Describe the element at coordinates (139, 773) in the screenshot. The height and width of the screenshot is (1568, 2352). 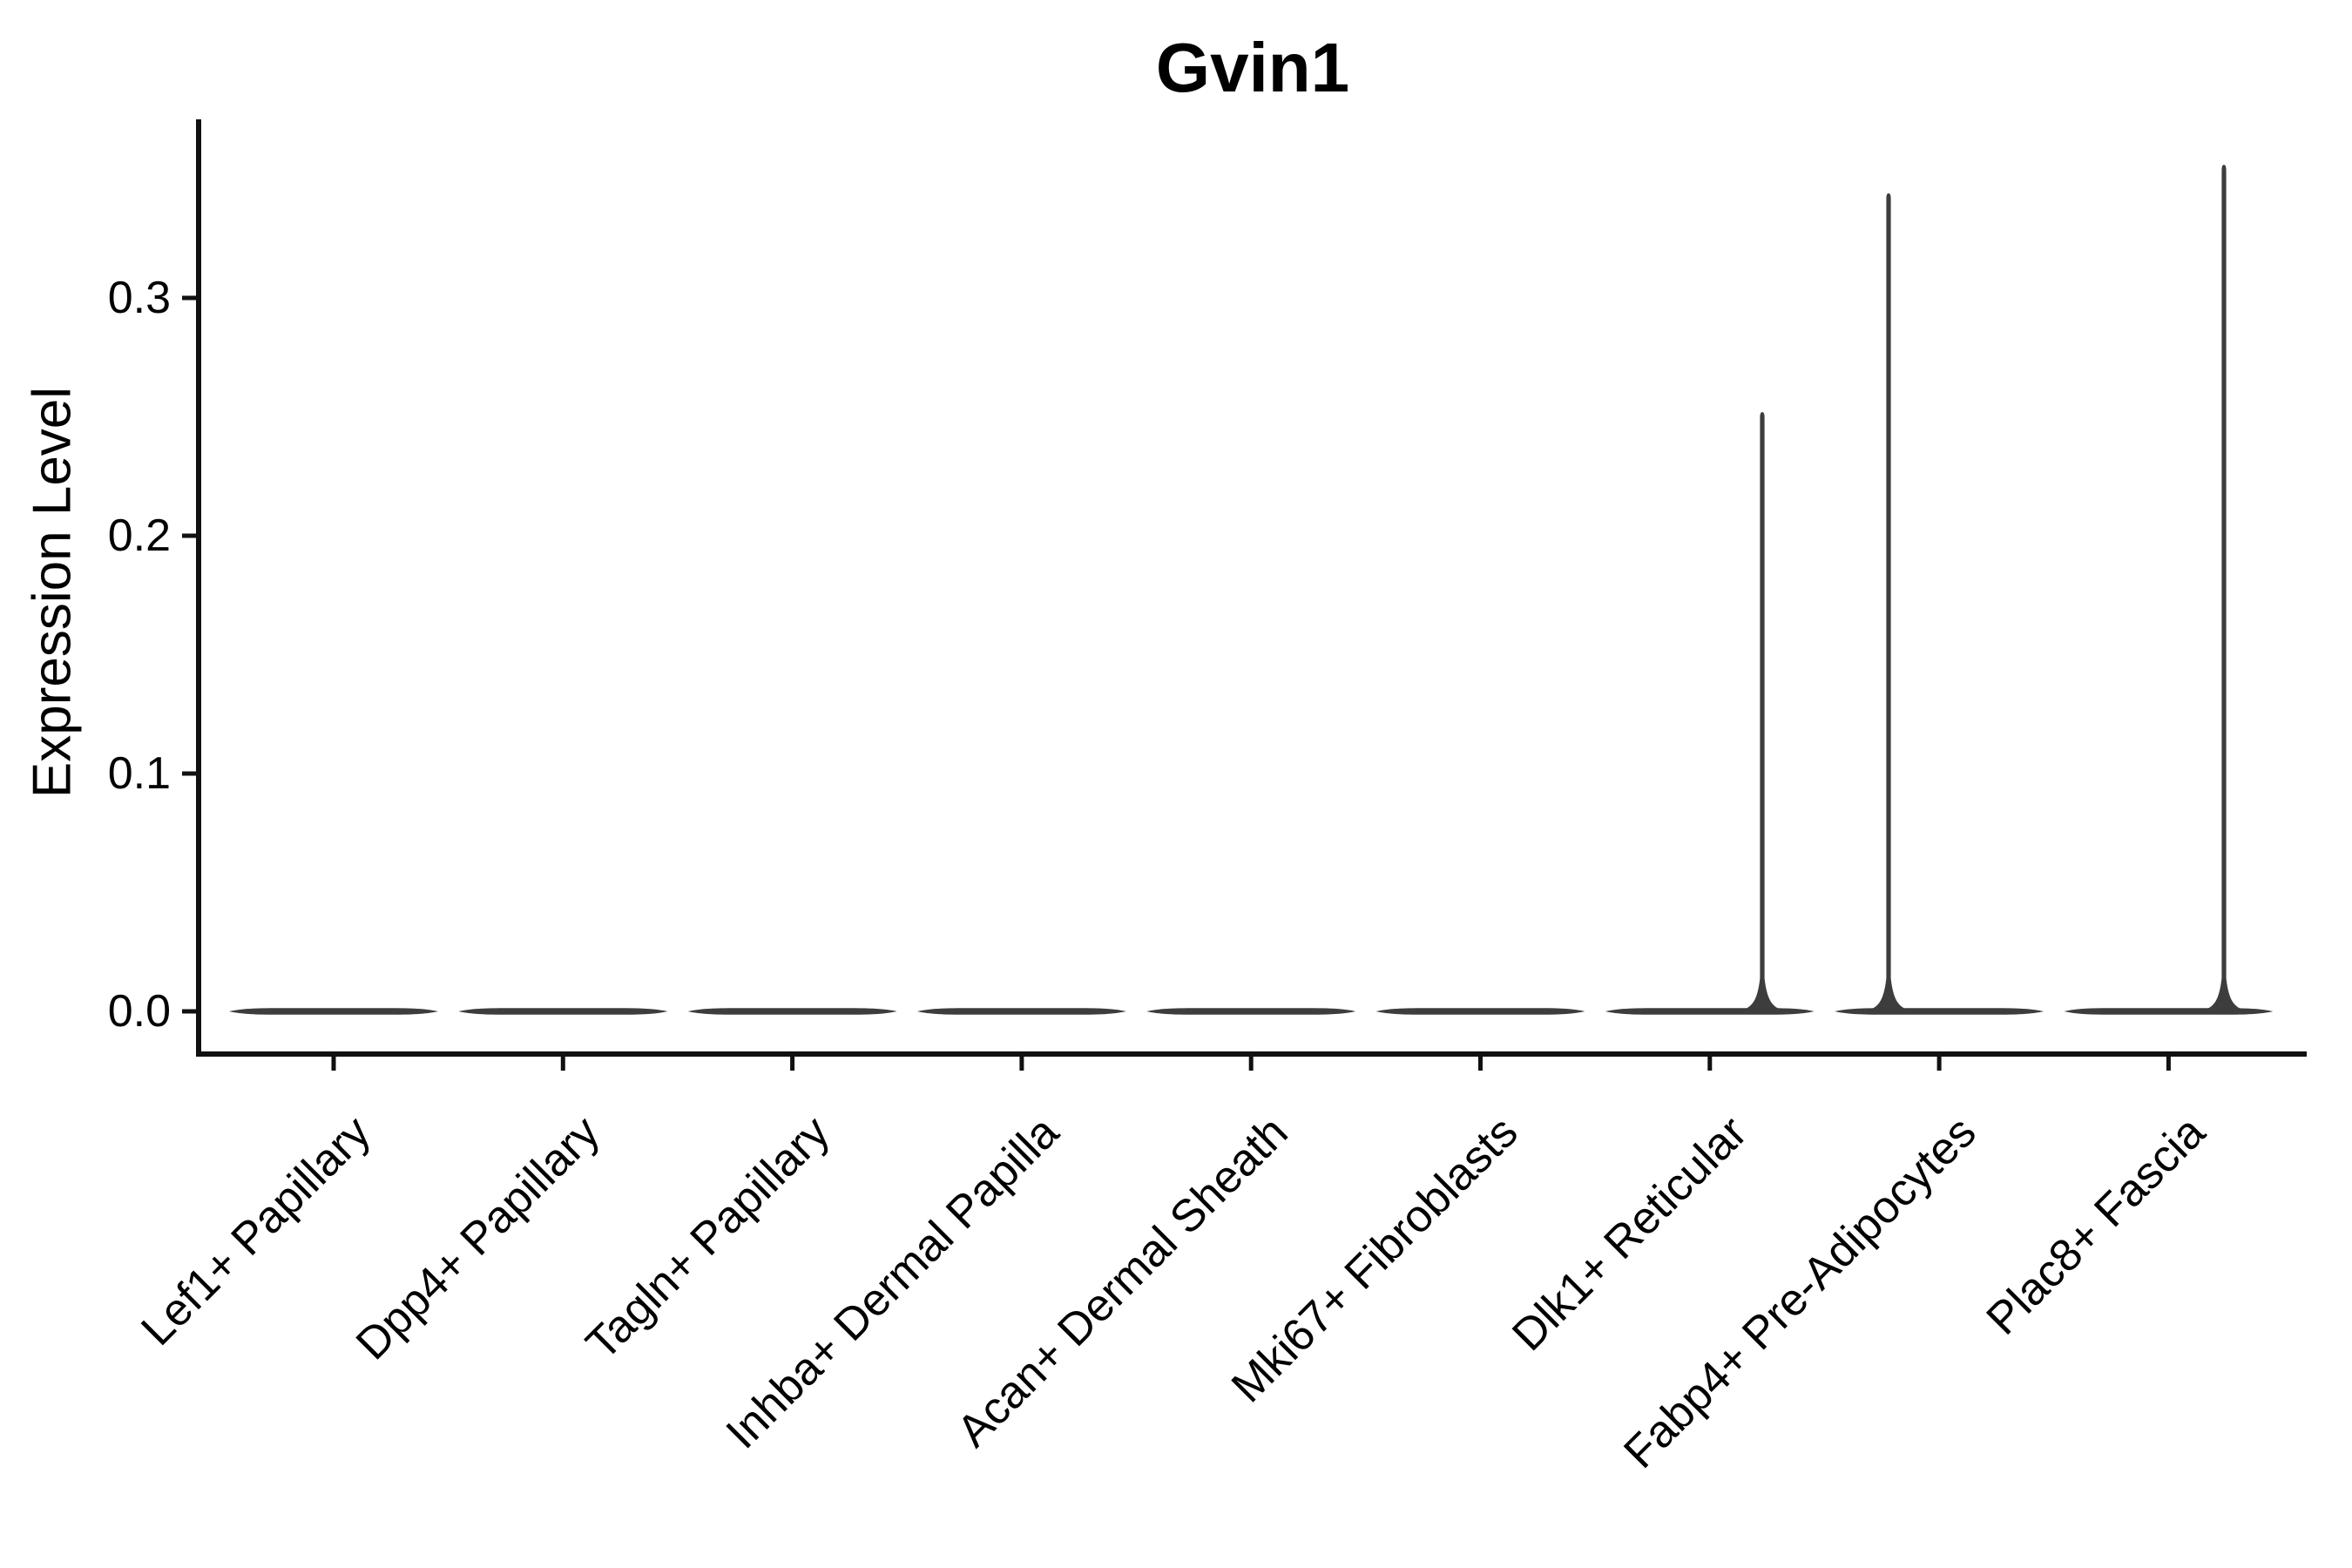
I see `y-tick-label: 0.1` at that location.